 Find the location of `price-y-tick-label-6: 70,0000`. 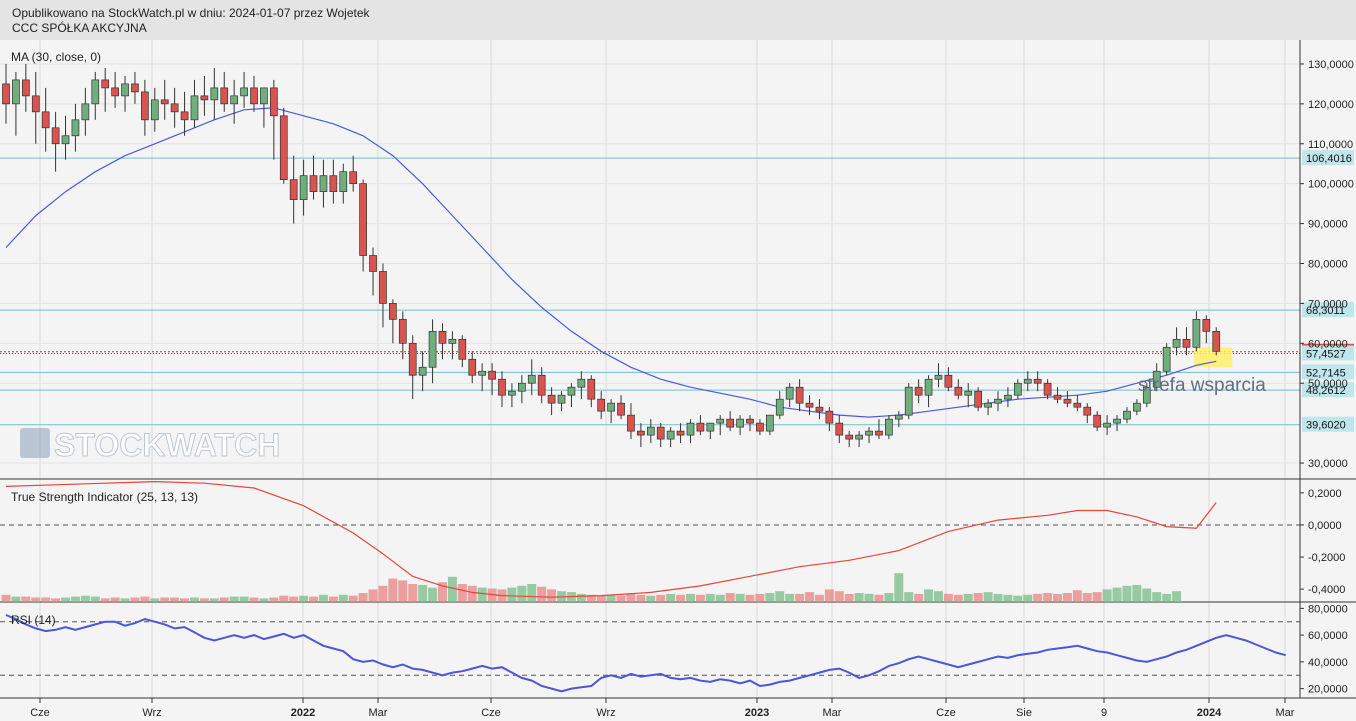

price-y-tick-label-6: 70,0000 is located at coordinates (1328, 304).